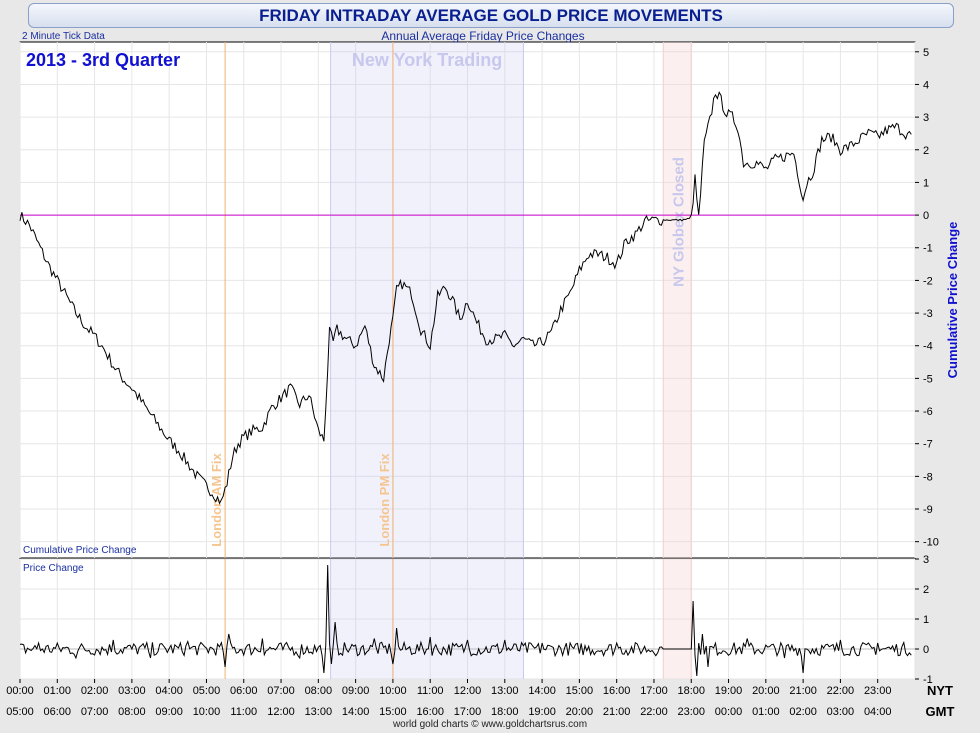 This screenshot has height=733, width=980. I want to click on x-tick-label-gmt: 18:00, so click(505, 712).